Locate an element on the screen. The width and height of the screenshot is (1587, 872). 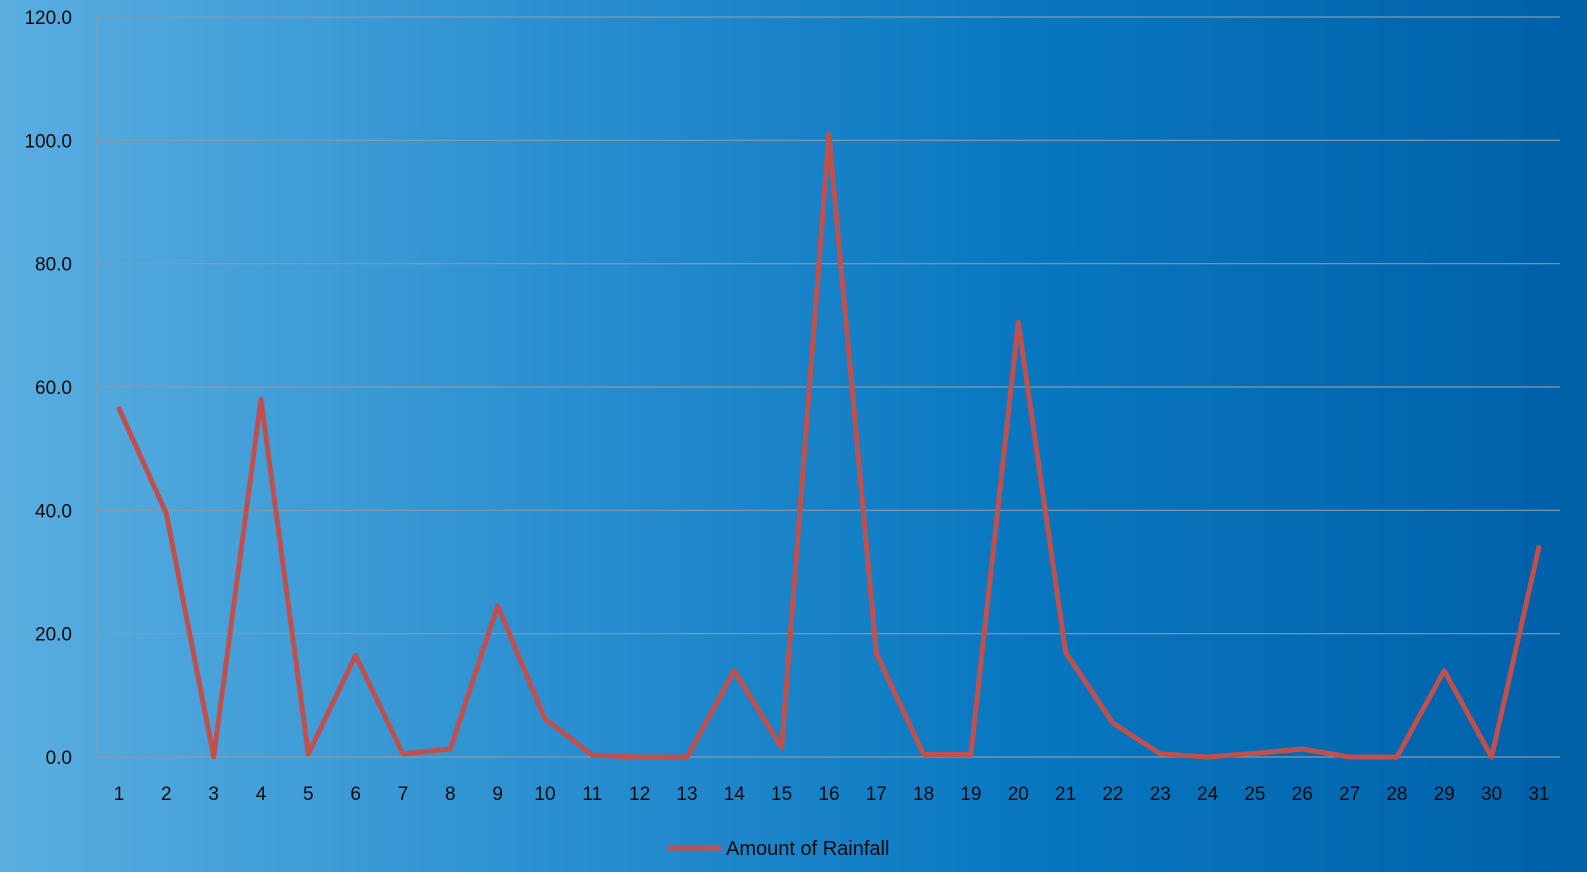
x-tick-label: 15 is located at coordinates (781, 794).